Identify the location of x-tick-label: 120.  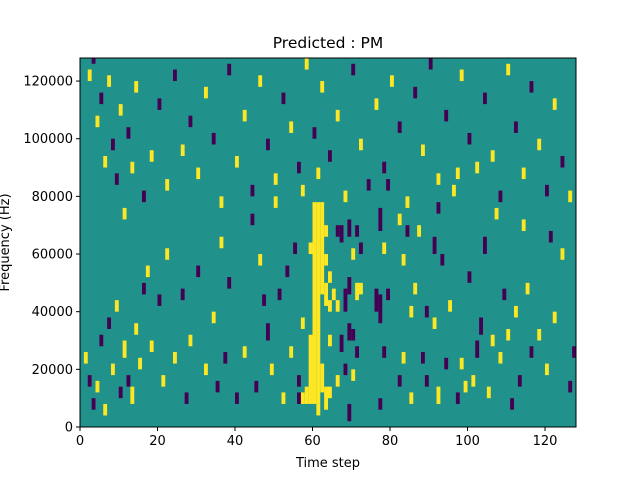
(545, 441).